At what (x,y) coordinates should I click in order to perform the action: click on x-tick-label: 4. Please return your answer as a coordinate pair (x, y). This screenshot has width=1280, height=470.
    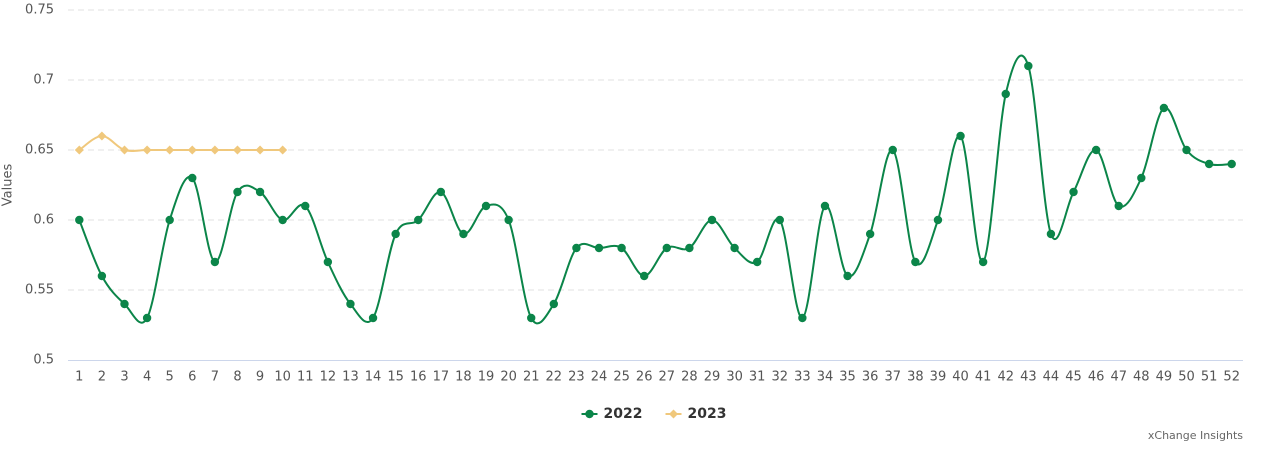
    Looking at the image, I should click on (147, 377).